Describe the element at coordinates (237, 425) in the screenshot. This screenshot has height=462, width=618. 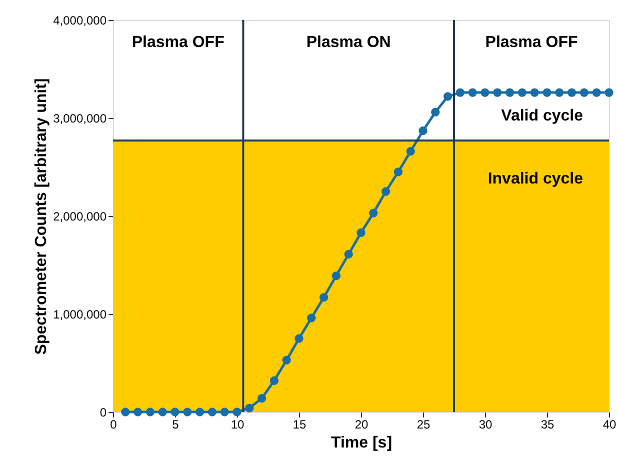
I see `x-tick-label: 10` at that location.